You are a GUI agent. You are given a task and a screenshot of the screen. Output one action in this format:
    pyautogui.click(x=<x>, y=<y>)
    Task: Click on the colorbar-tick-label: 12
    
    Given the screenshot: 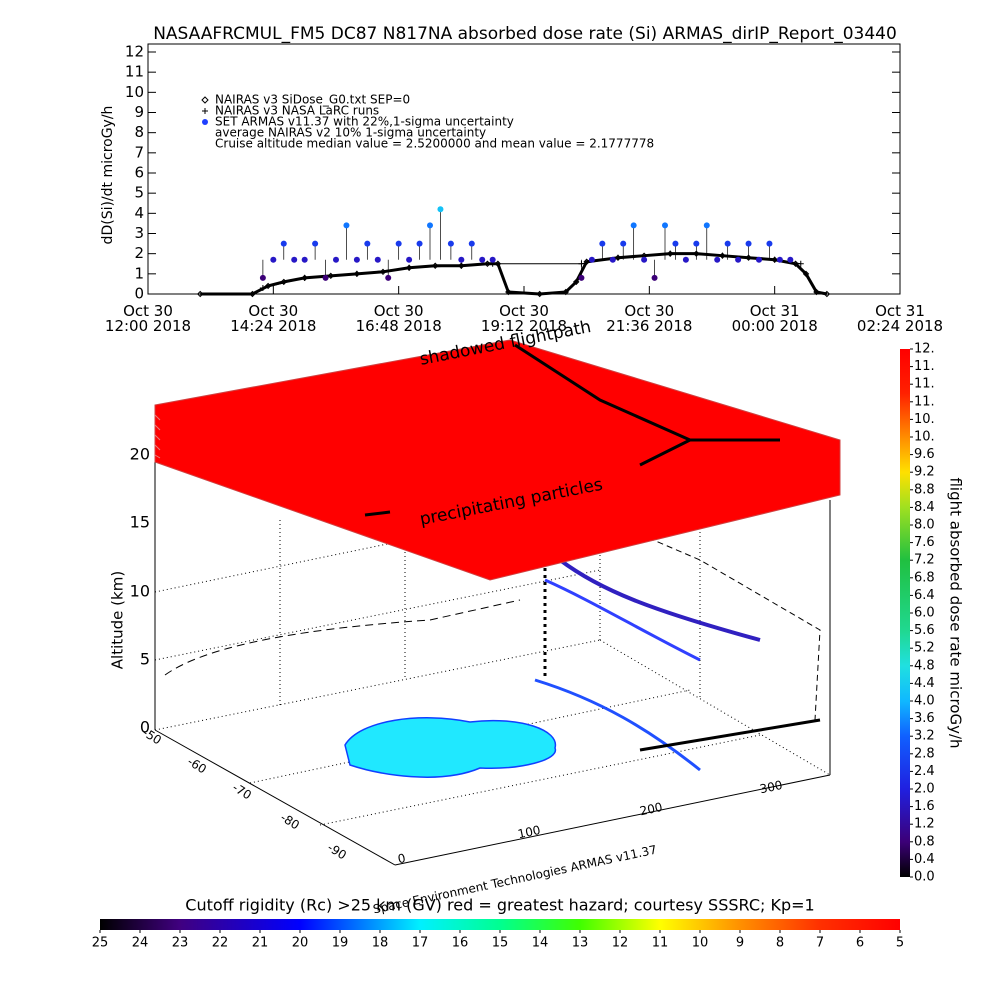 What is the action you would take?
    pyautogui.click(x=620, y=943)
    